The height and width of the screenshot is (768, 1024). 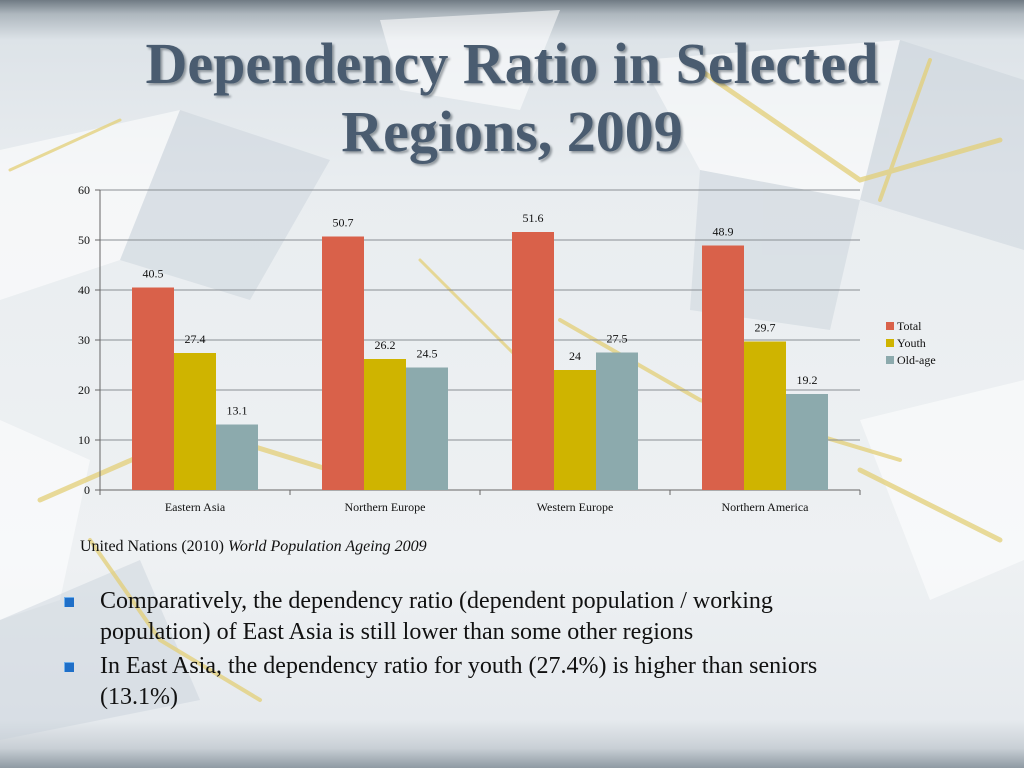 I want to click on data-label: 50.7, so click(x=343, y=223).